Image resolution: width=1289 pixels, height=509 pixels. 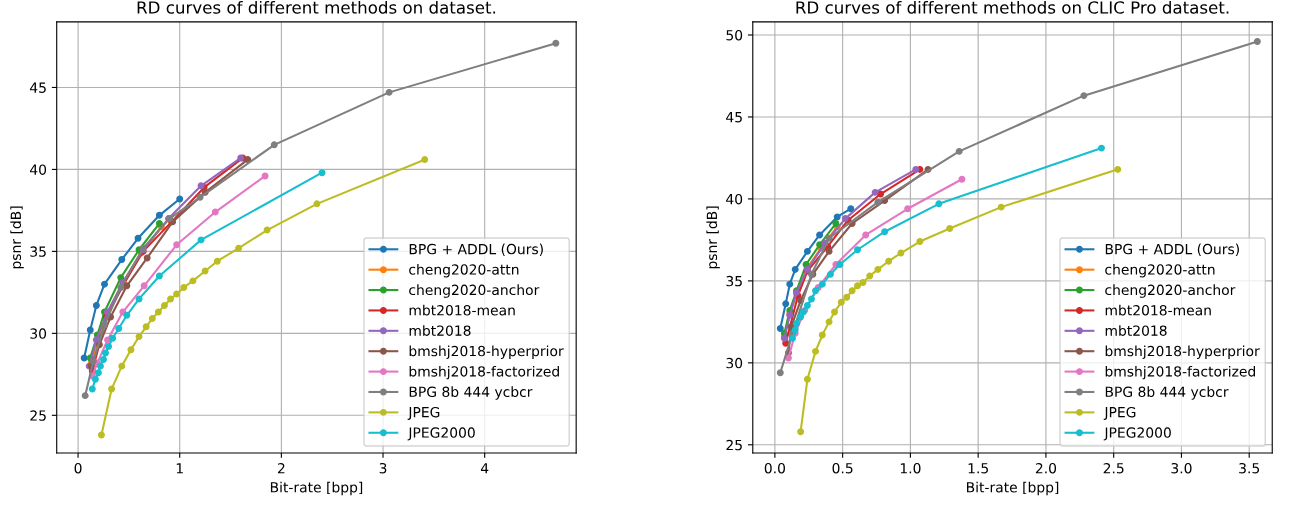 I want to click on x-tick-label: 3.0, so click(x=1181, y=468).